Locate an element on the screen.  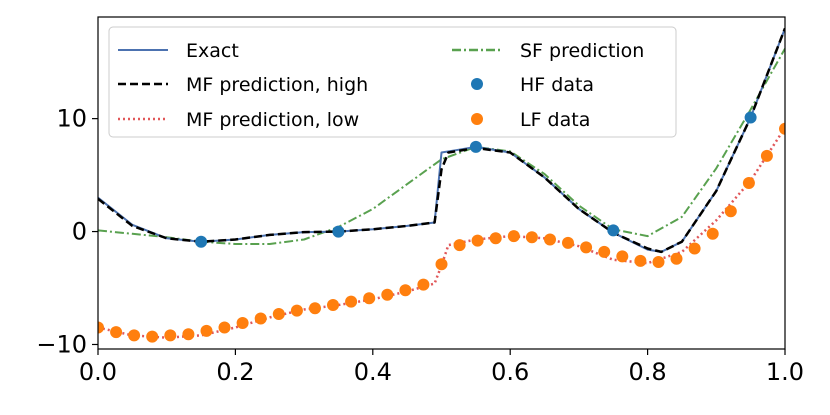
x-tick-label: 0.6 is located at coordinates (510, 372).